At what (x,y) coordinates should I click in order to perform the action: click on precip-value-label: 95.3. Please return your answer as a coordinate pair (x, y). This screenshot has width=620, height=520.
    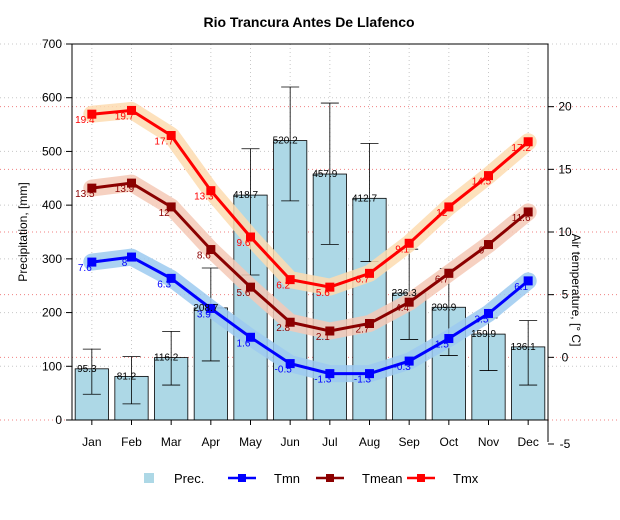
    Looking at the image, I should click on (87, 369).